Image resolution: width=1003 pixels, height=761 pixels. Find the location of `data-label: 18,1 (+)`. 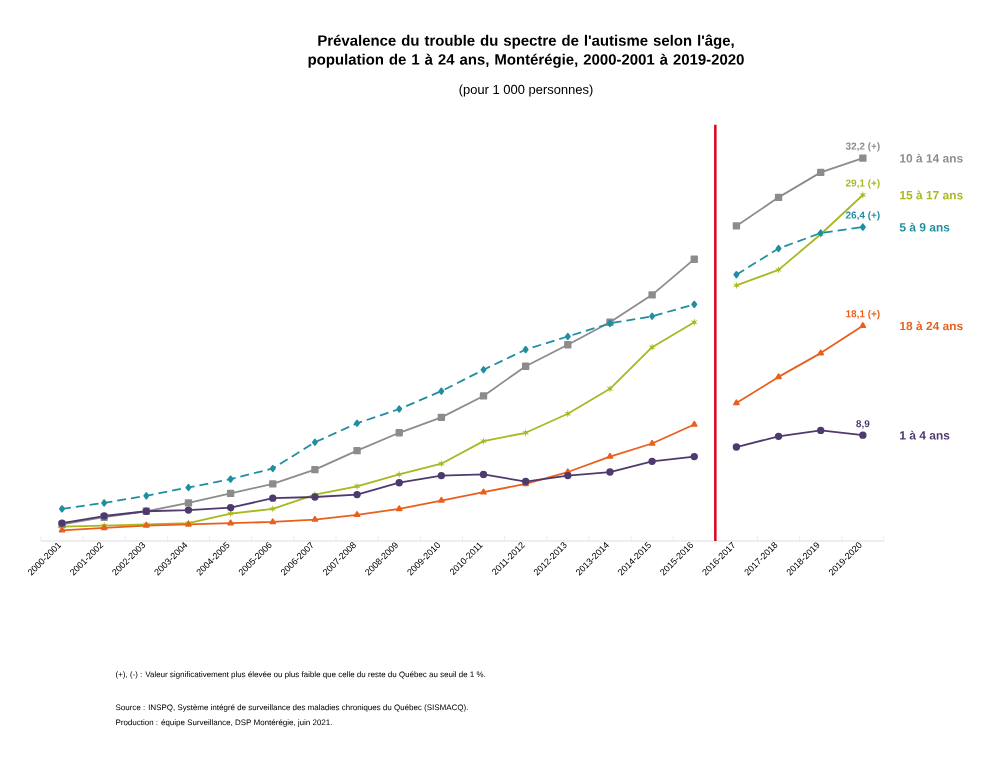

data-label: 18,1 (+) is located at coordinates (863, 314).